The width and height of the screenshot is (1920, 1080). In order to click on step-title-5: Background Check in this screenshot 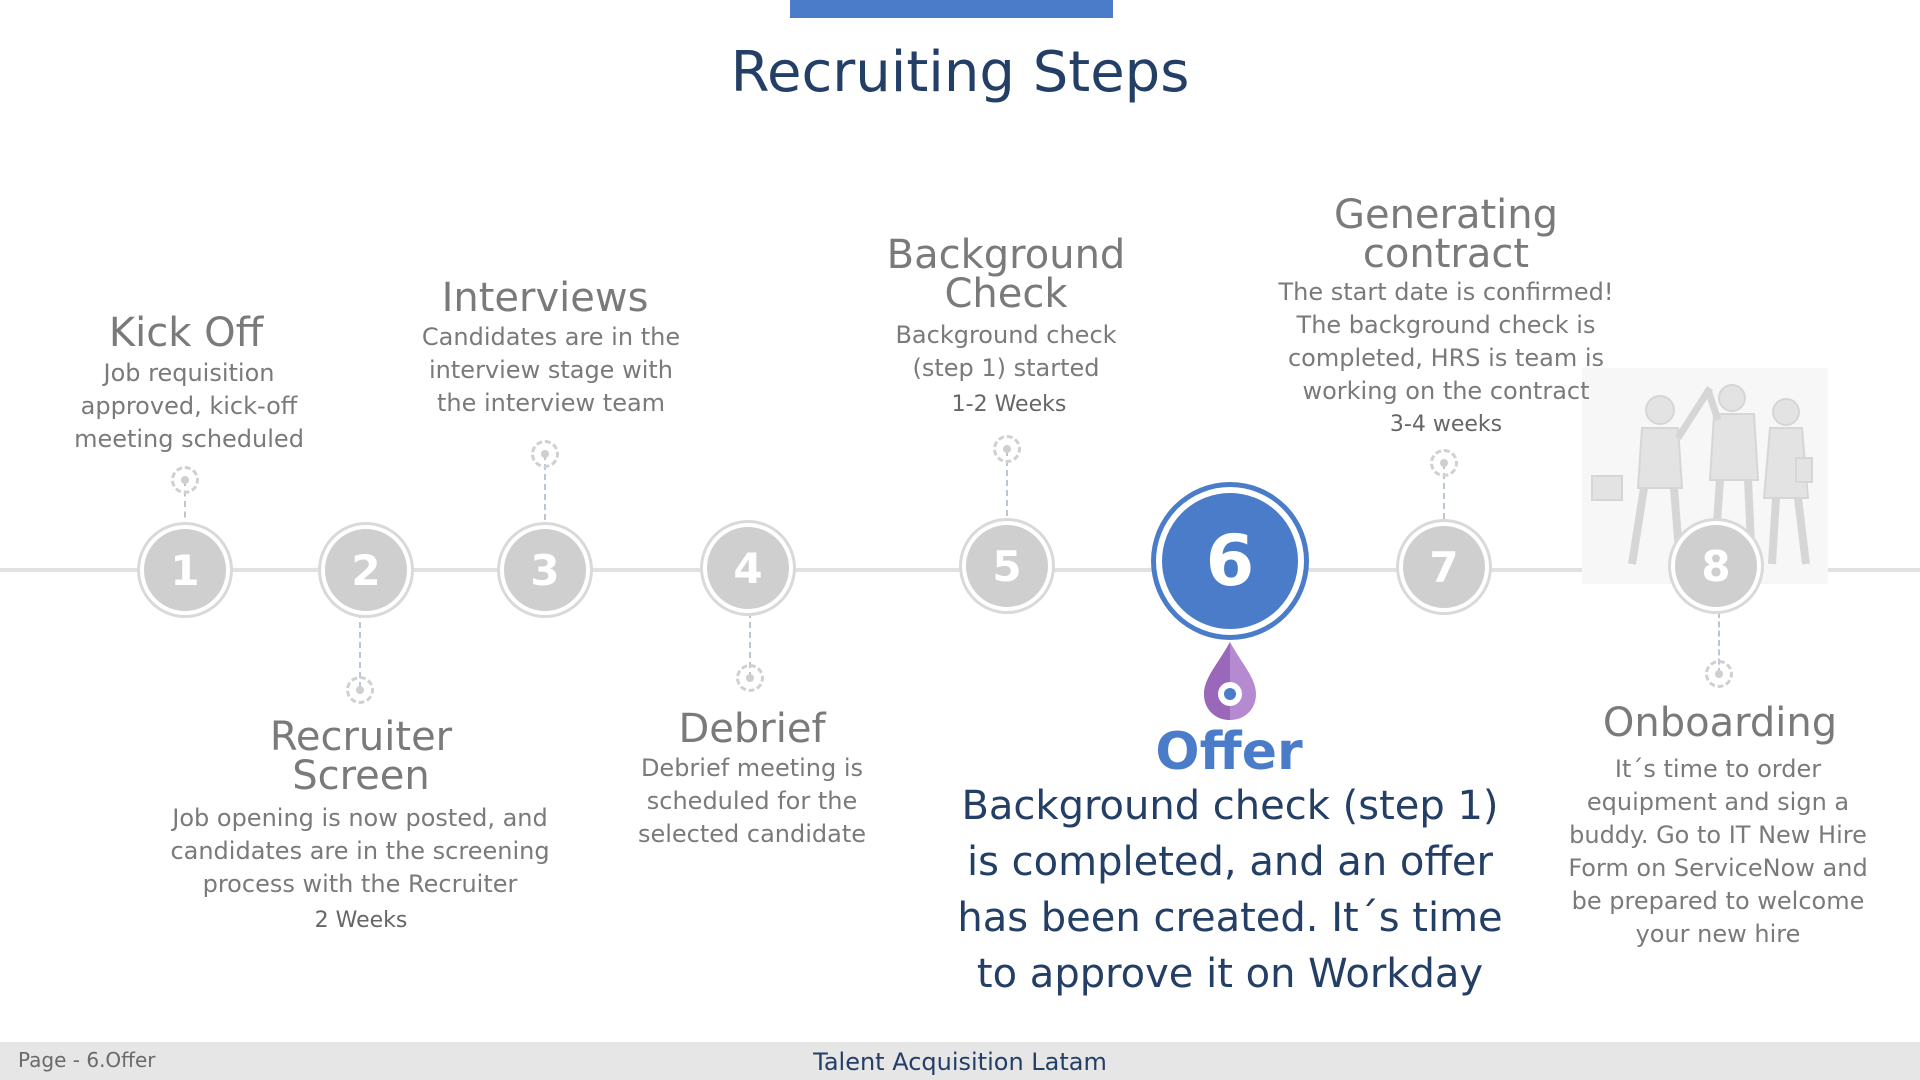, I will do `click(1006, 274)`.